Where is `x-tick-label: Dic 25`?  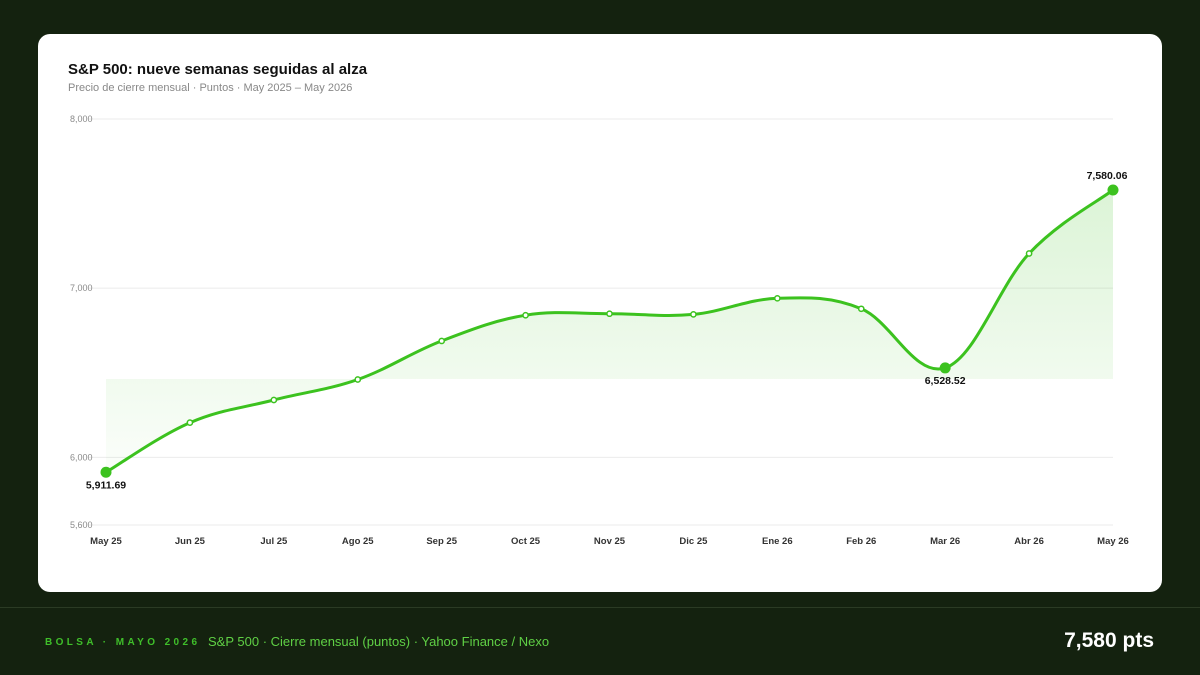
x-tick-label: Dic 25 is located at coordinates (693, 541).